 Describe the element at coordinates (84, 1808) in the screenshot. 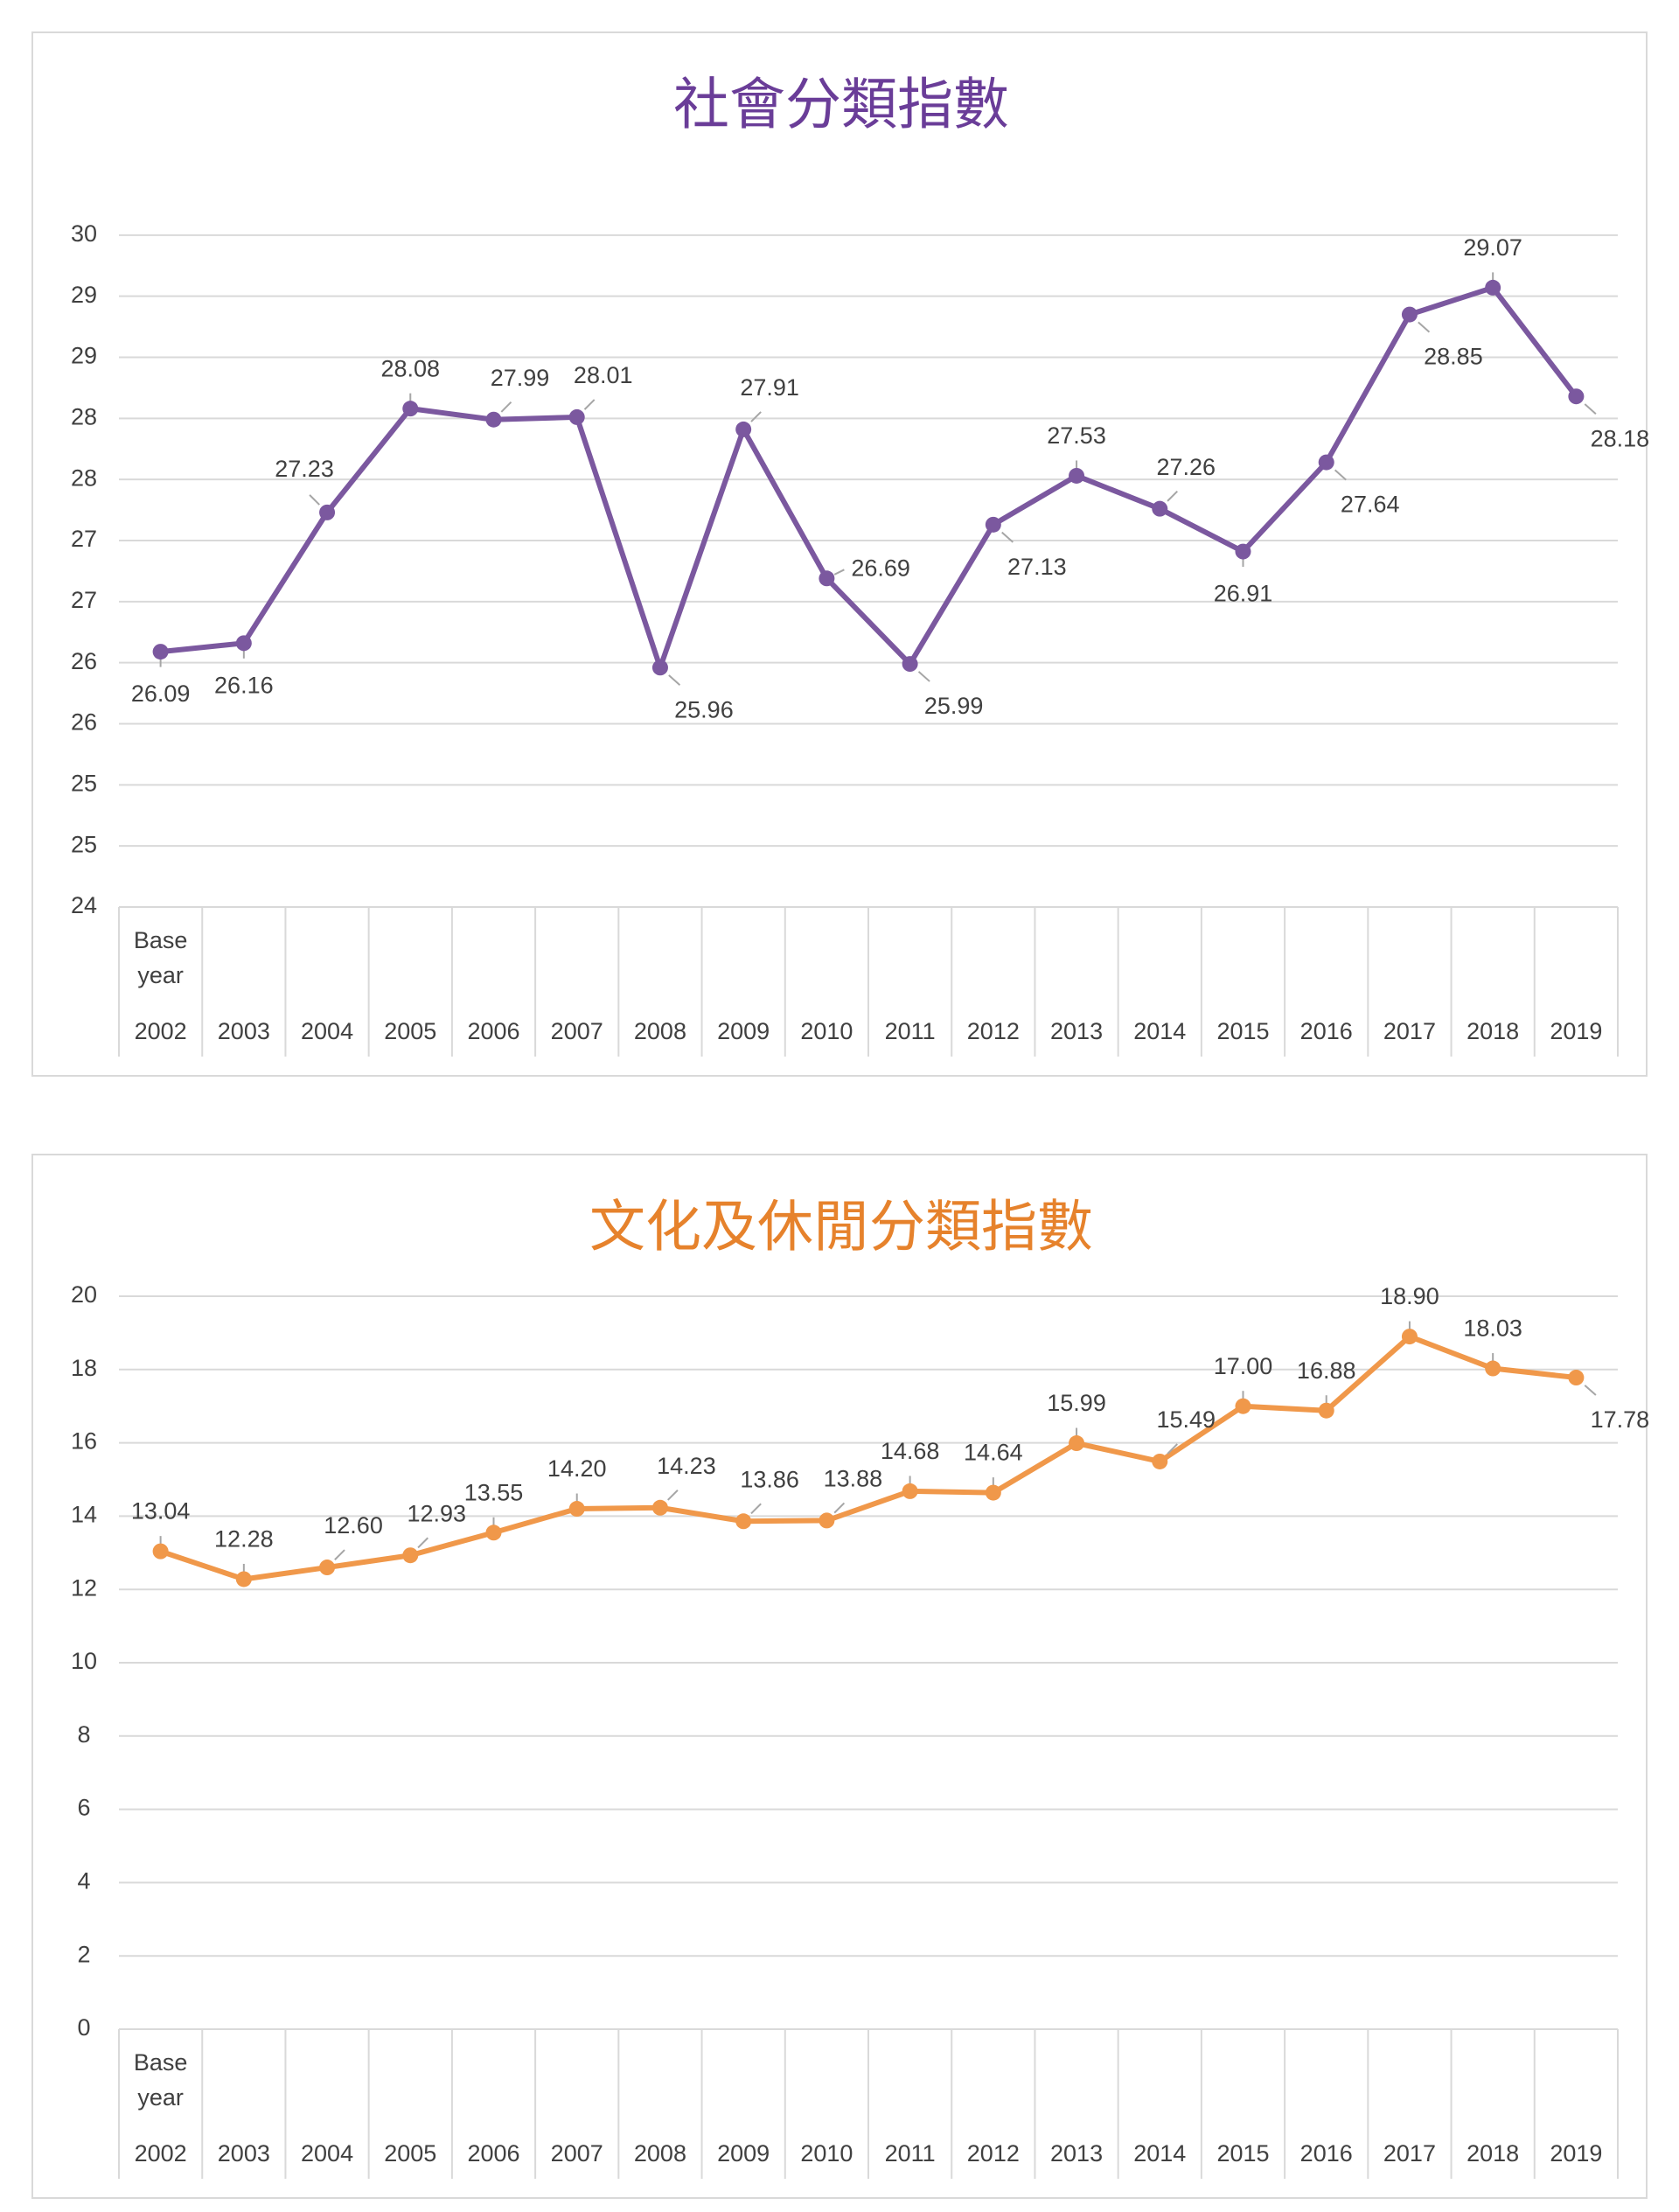

I see `y-tick-label: 6` at that location.